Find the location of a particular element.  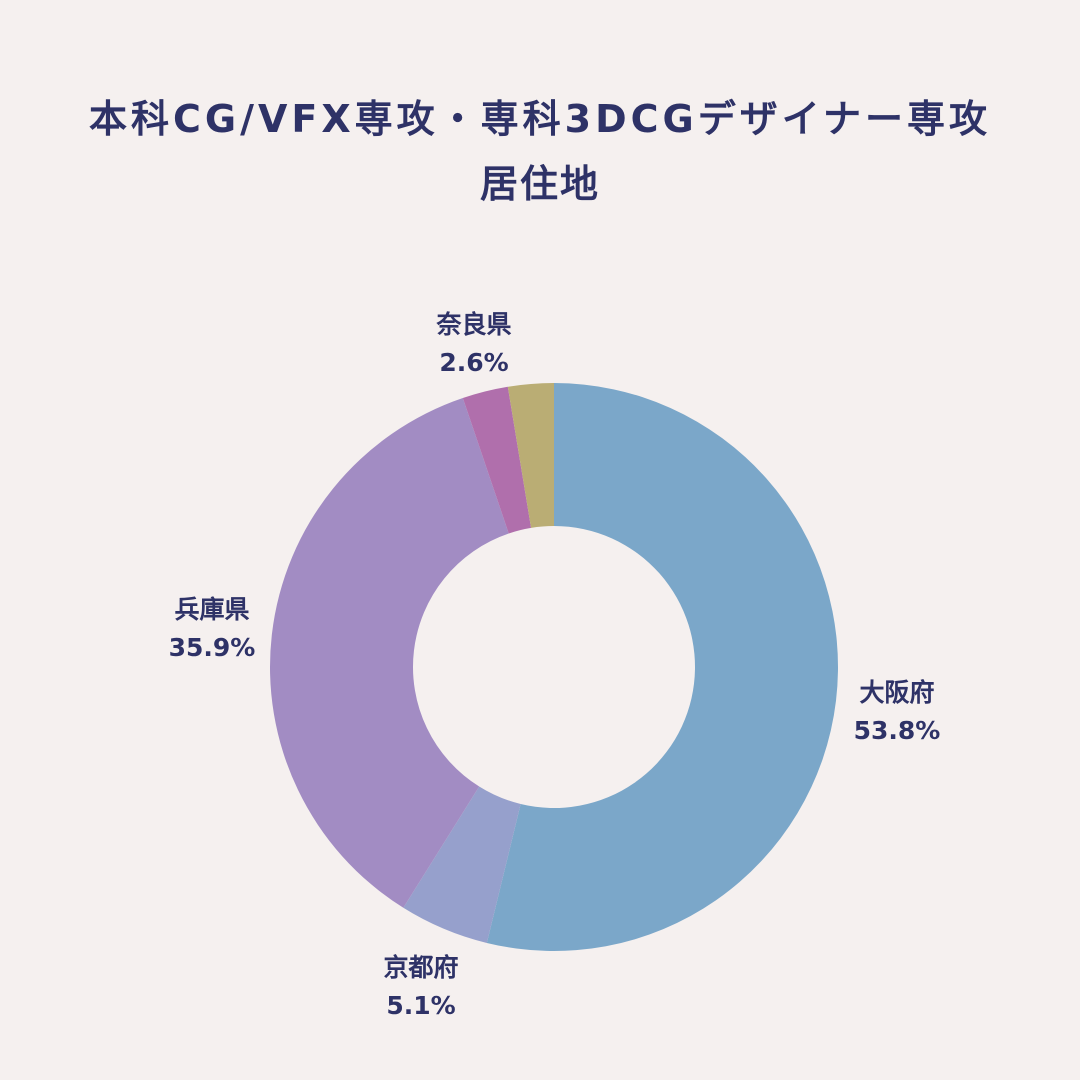

slice-label-4: 奈良県 is located at coordinates (473, 324).